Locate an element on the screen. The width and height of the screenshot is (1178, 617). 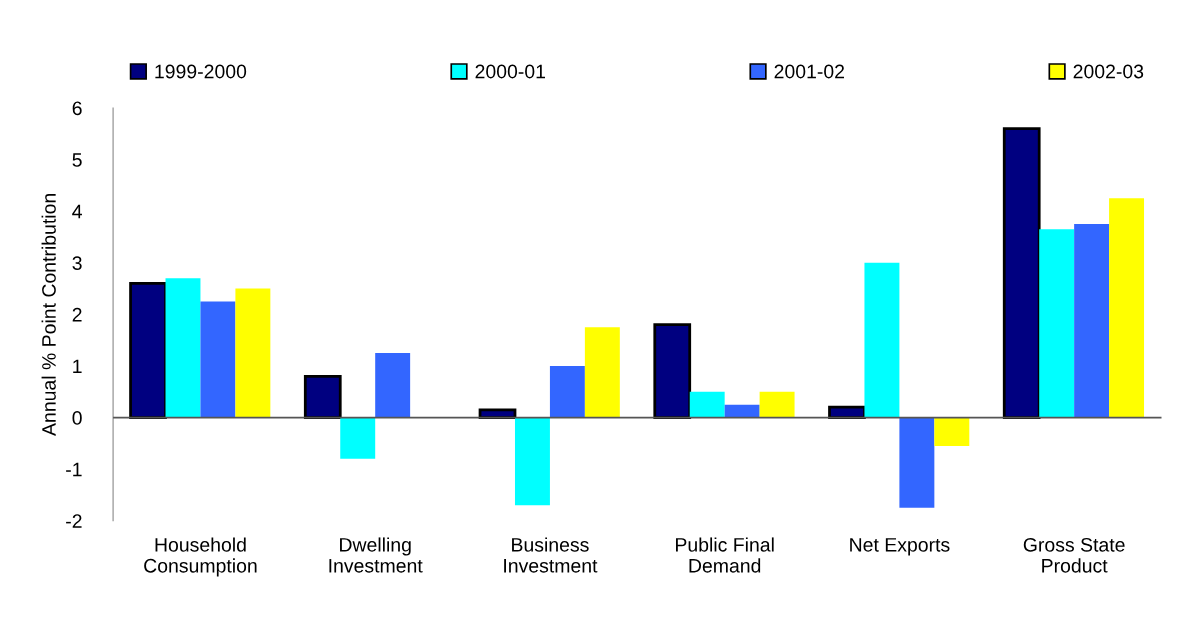
y-tick-label: 2 is located at coordinates (77, 314).